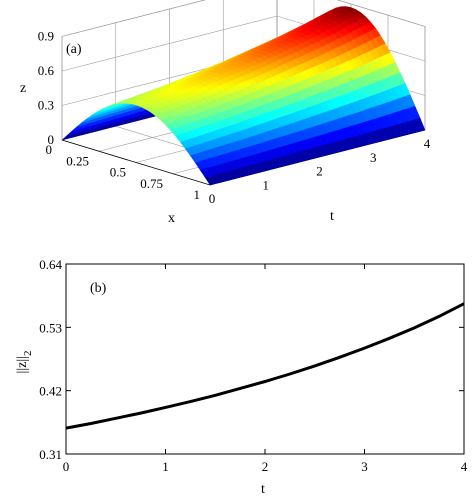 This screenshot has width=474, height=497. I want to click on surface-z-tick-label: 0.9, so click(46, 36).